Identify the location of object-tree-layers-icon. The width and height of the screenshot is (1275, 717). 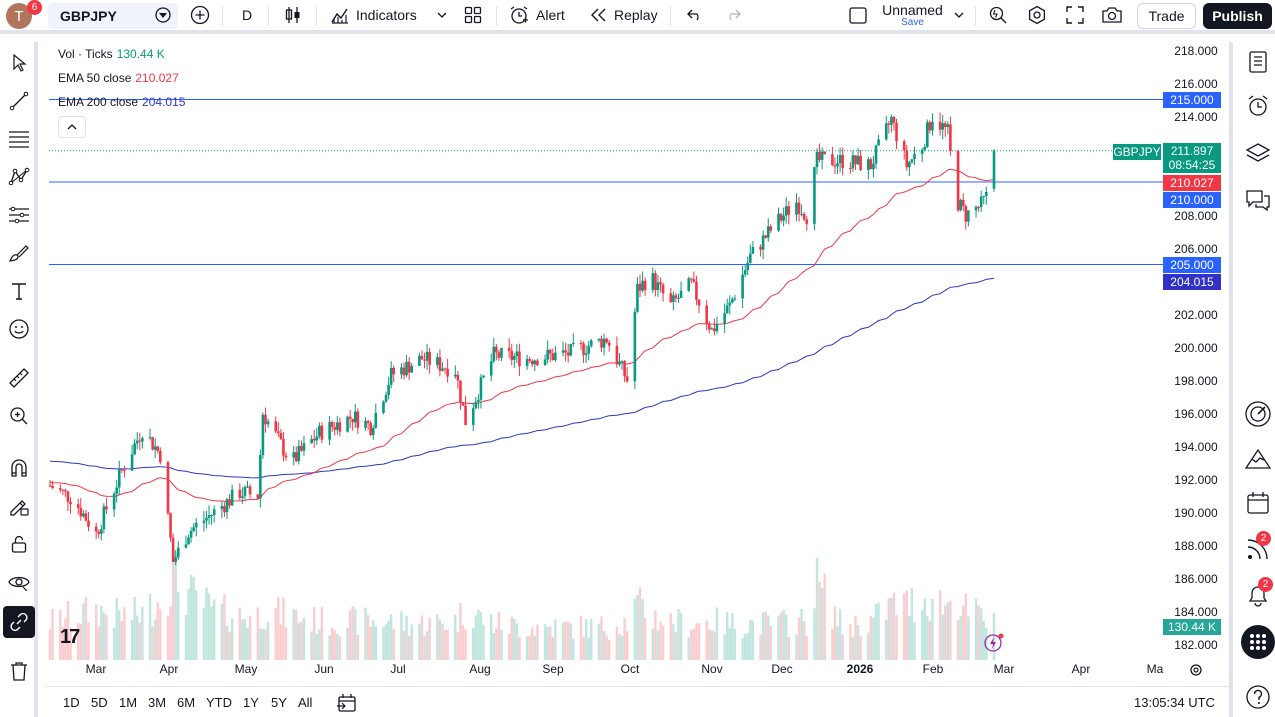
(1258, 153).